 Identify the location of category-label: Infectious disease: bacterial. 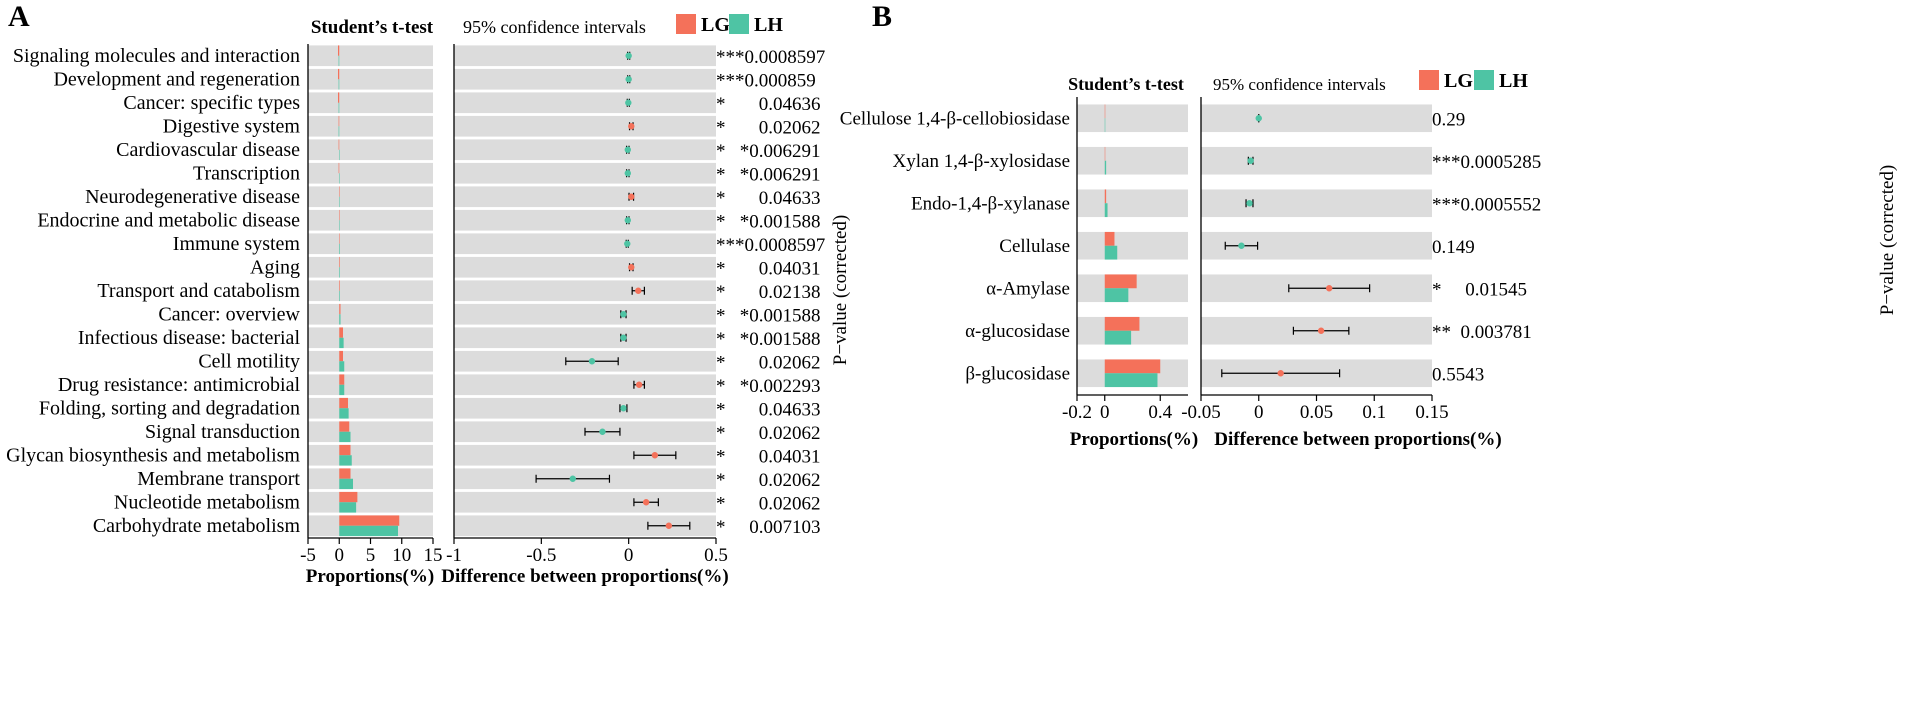
(189, 338).